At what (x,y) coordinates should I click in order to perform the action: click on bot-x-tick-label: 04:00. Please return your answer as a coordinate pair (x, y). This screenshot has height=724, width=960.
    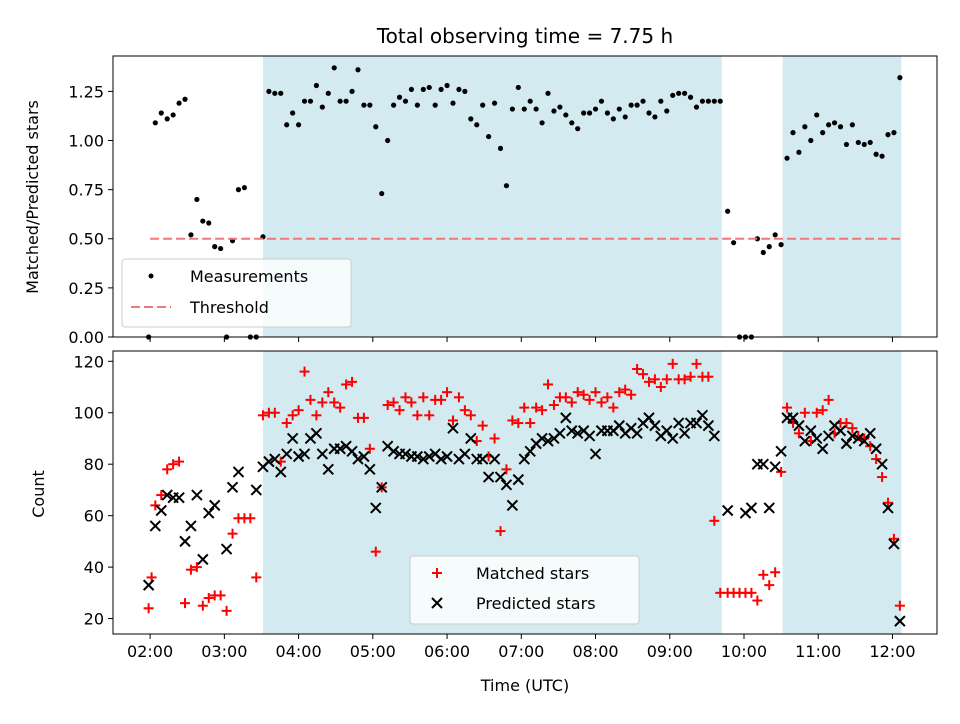
    Looking at the image, I should click on (299, 651).